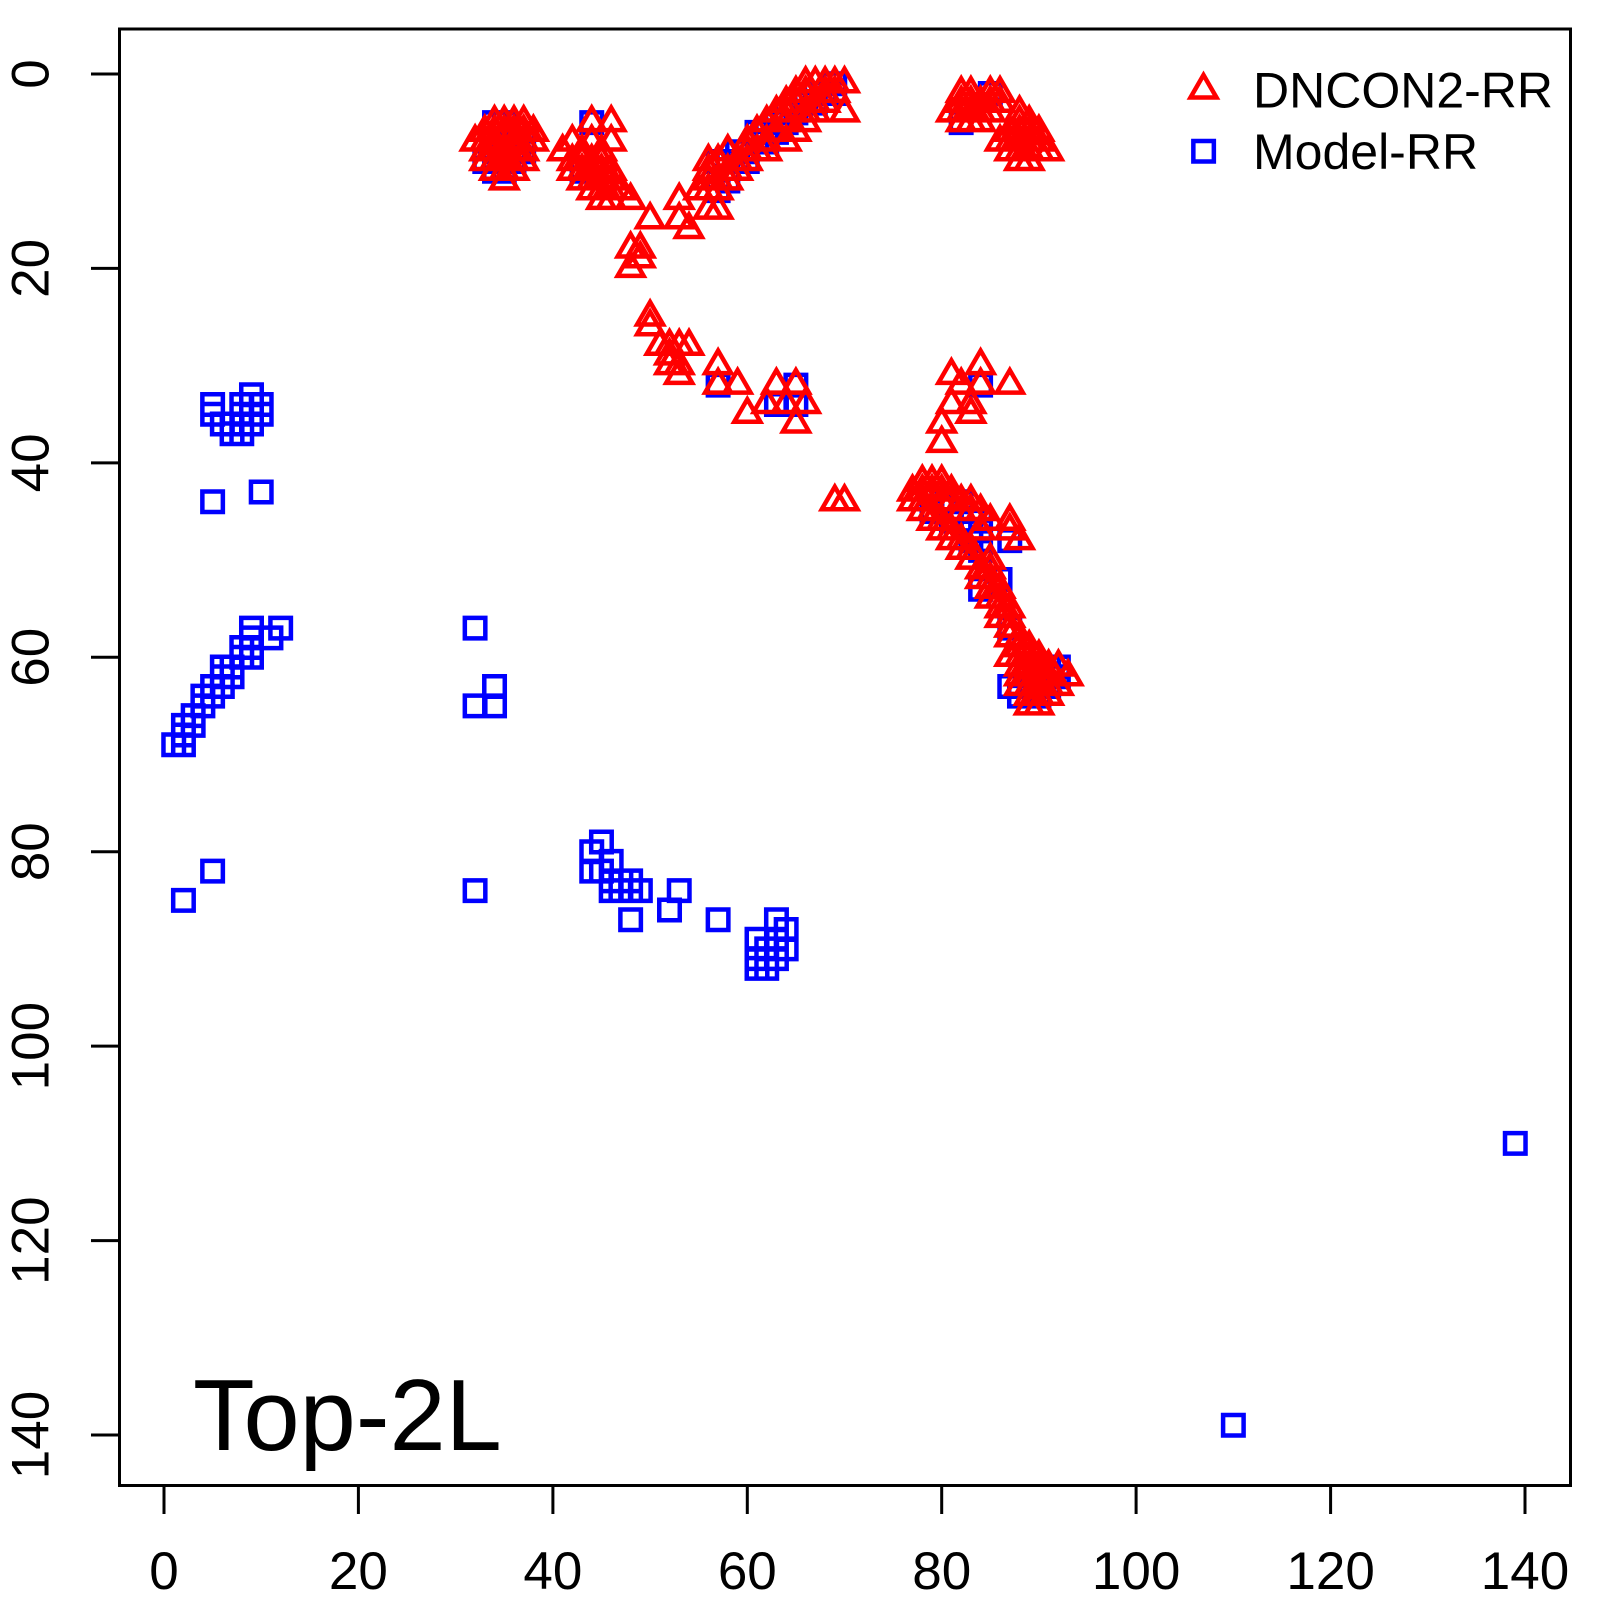  I want to click on svg-text: Top-2L, so click(347, 1416).